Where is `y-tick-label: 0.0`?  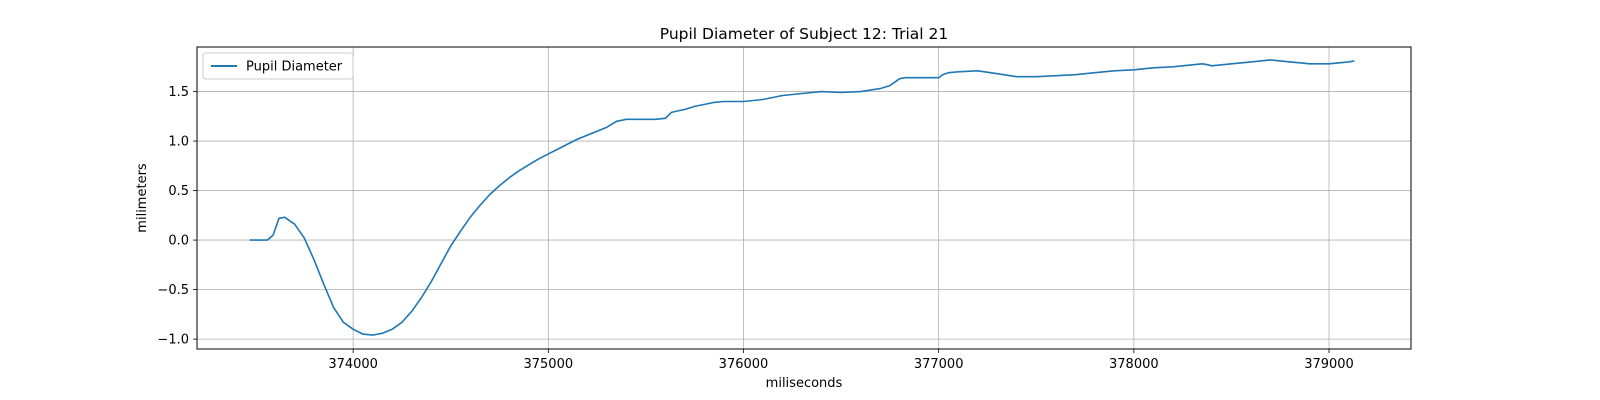
y-tick-label: 0.0 is located at coordinates (178, 241).